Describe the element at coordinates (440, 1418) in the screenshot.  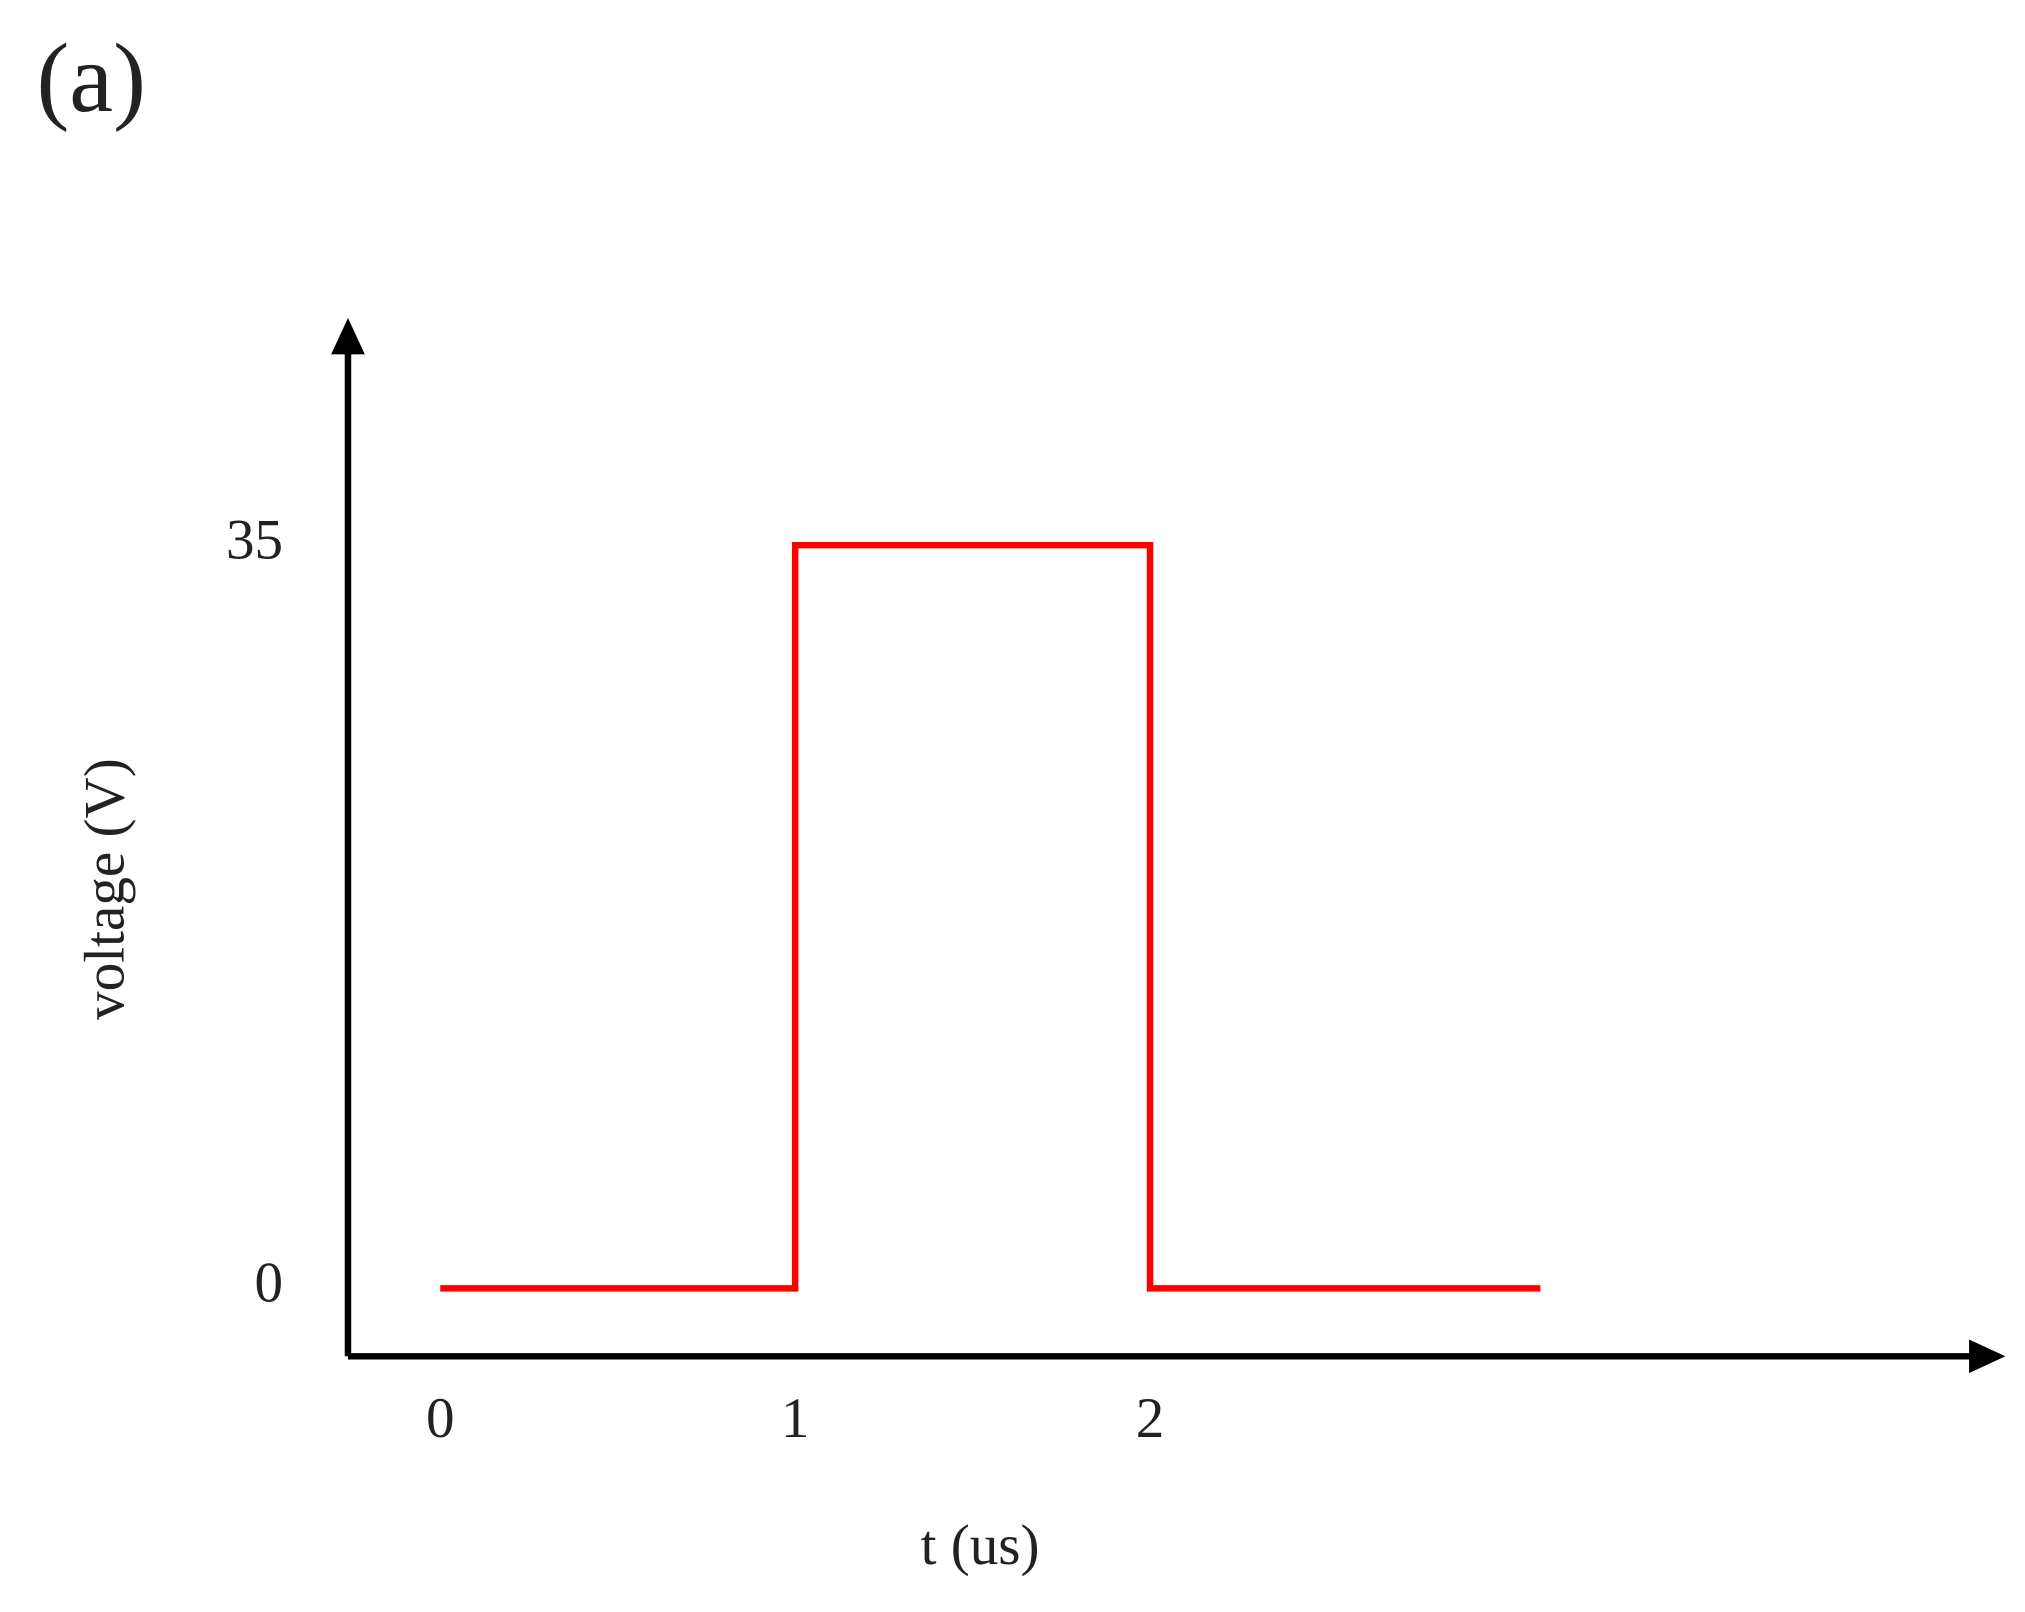
I see `x-tick-label: 0` at that location.